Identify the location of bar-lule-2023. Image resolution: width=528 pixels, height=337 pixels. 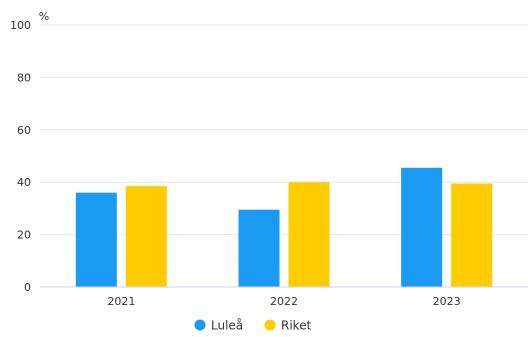
(422, 227).